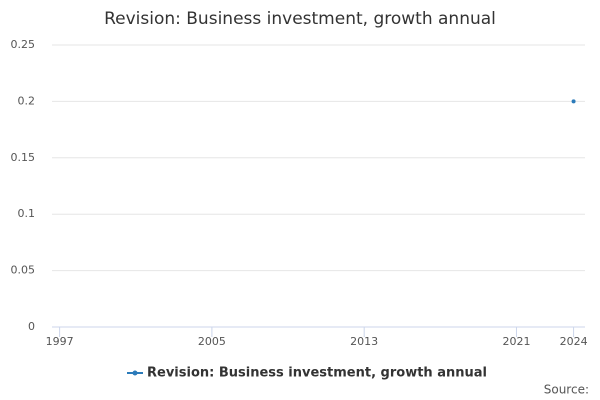  Describe the element at coordinates (516, 341) in the screenshot. I see `x-tick-label: 2021` at that location.